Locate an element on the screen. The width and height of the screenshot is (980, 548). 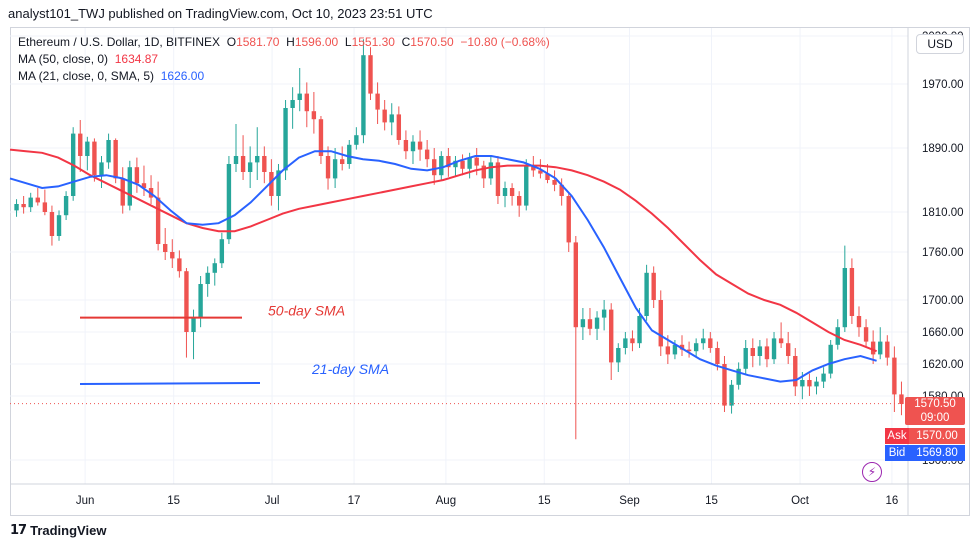
annotation-21-line is located at coordinates (170, 383).